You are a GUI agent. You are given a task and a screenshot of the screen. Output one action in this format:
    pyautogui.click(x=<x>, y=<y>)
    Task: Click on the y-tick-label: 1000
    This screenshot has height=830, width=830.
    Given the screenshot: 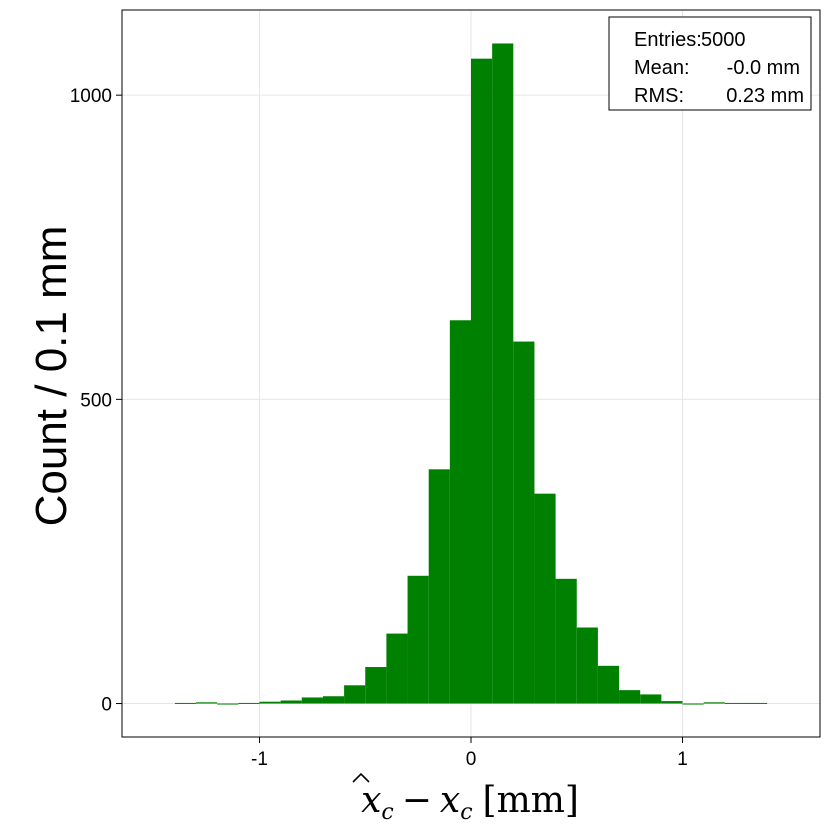 What is the action you would take?
    pyautogui.click(x=91, y=96)
    